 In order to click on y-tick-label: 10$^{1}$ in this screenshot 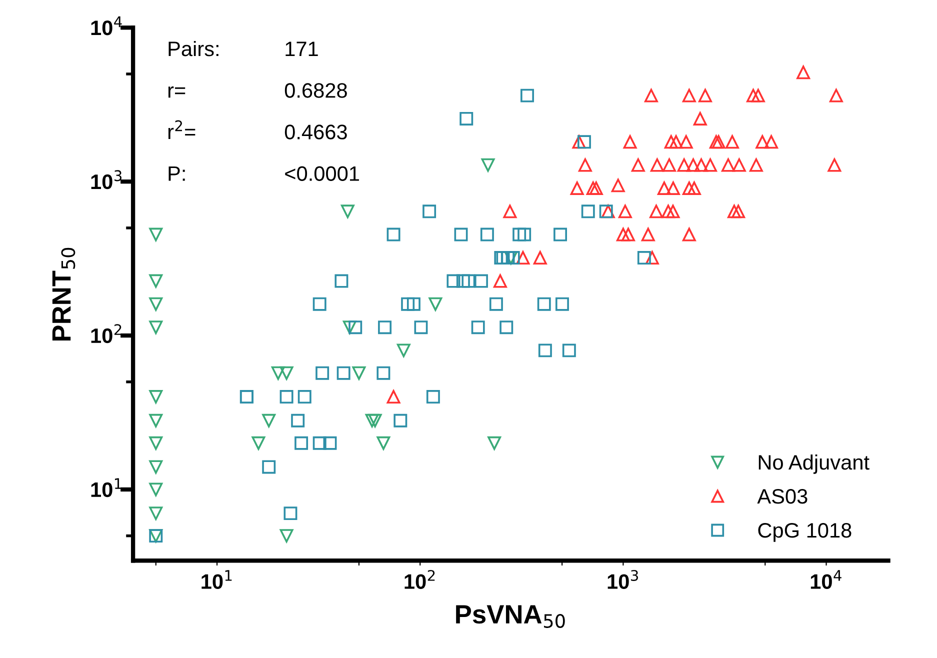, I will do `click(106, 488)`.